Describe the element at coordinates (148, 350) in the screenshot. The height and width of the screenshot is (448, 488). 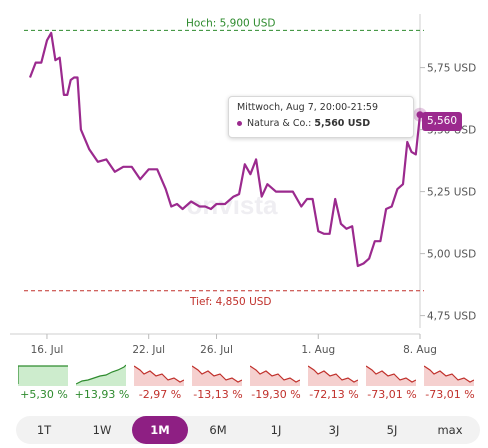
I see `x-tick-label: 22. Jul` at that location.